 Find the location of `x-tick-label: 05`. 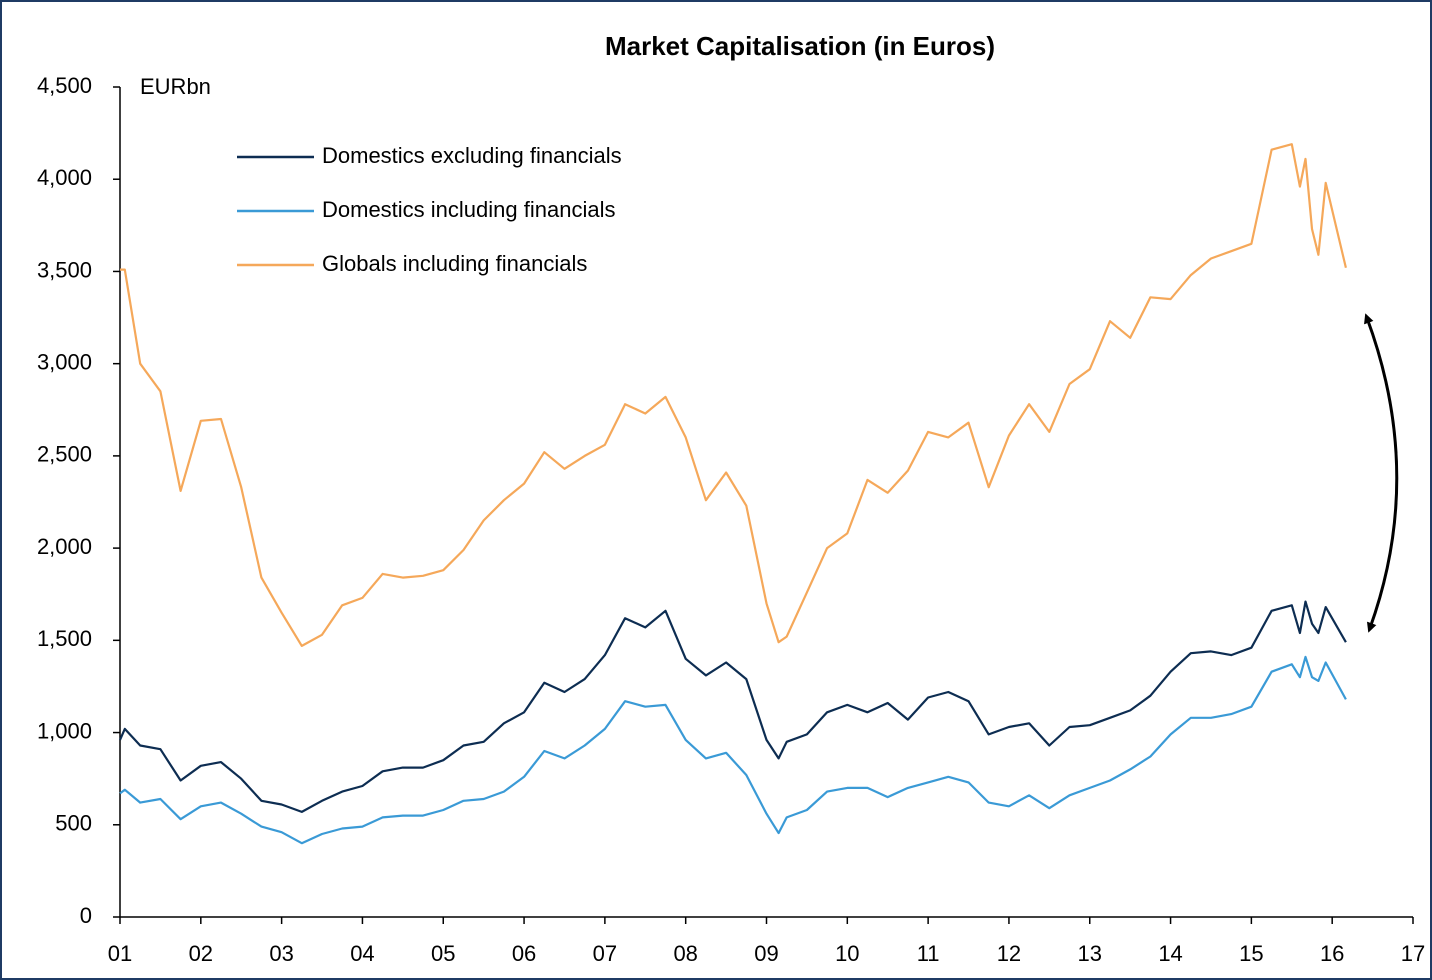

x-tick-label: 05 is located at coordinates (443, 953).